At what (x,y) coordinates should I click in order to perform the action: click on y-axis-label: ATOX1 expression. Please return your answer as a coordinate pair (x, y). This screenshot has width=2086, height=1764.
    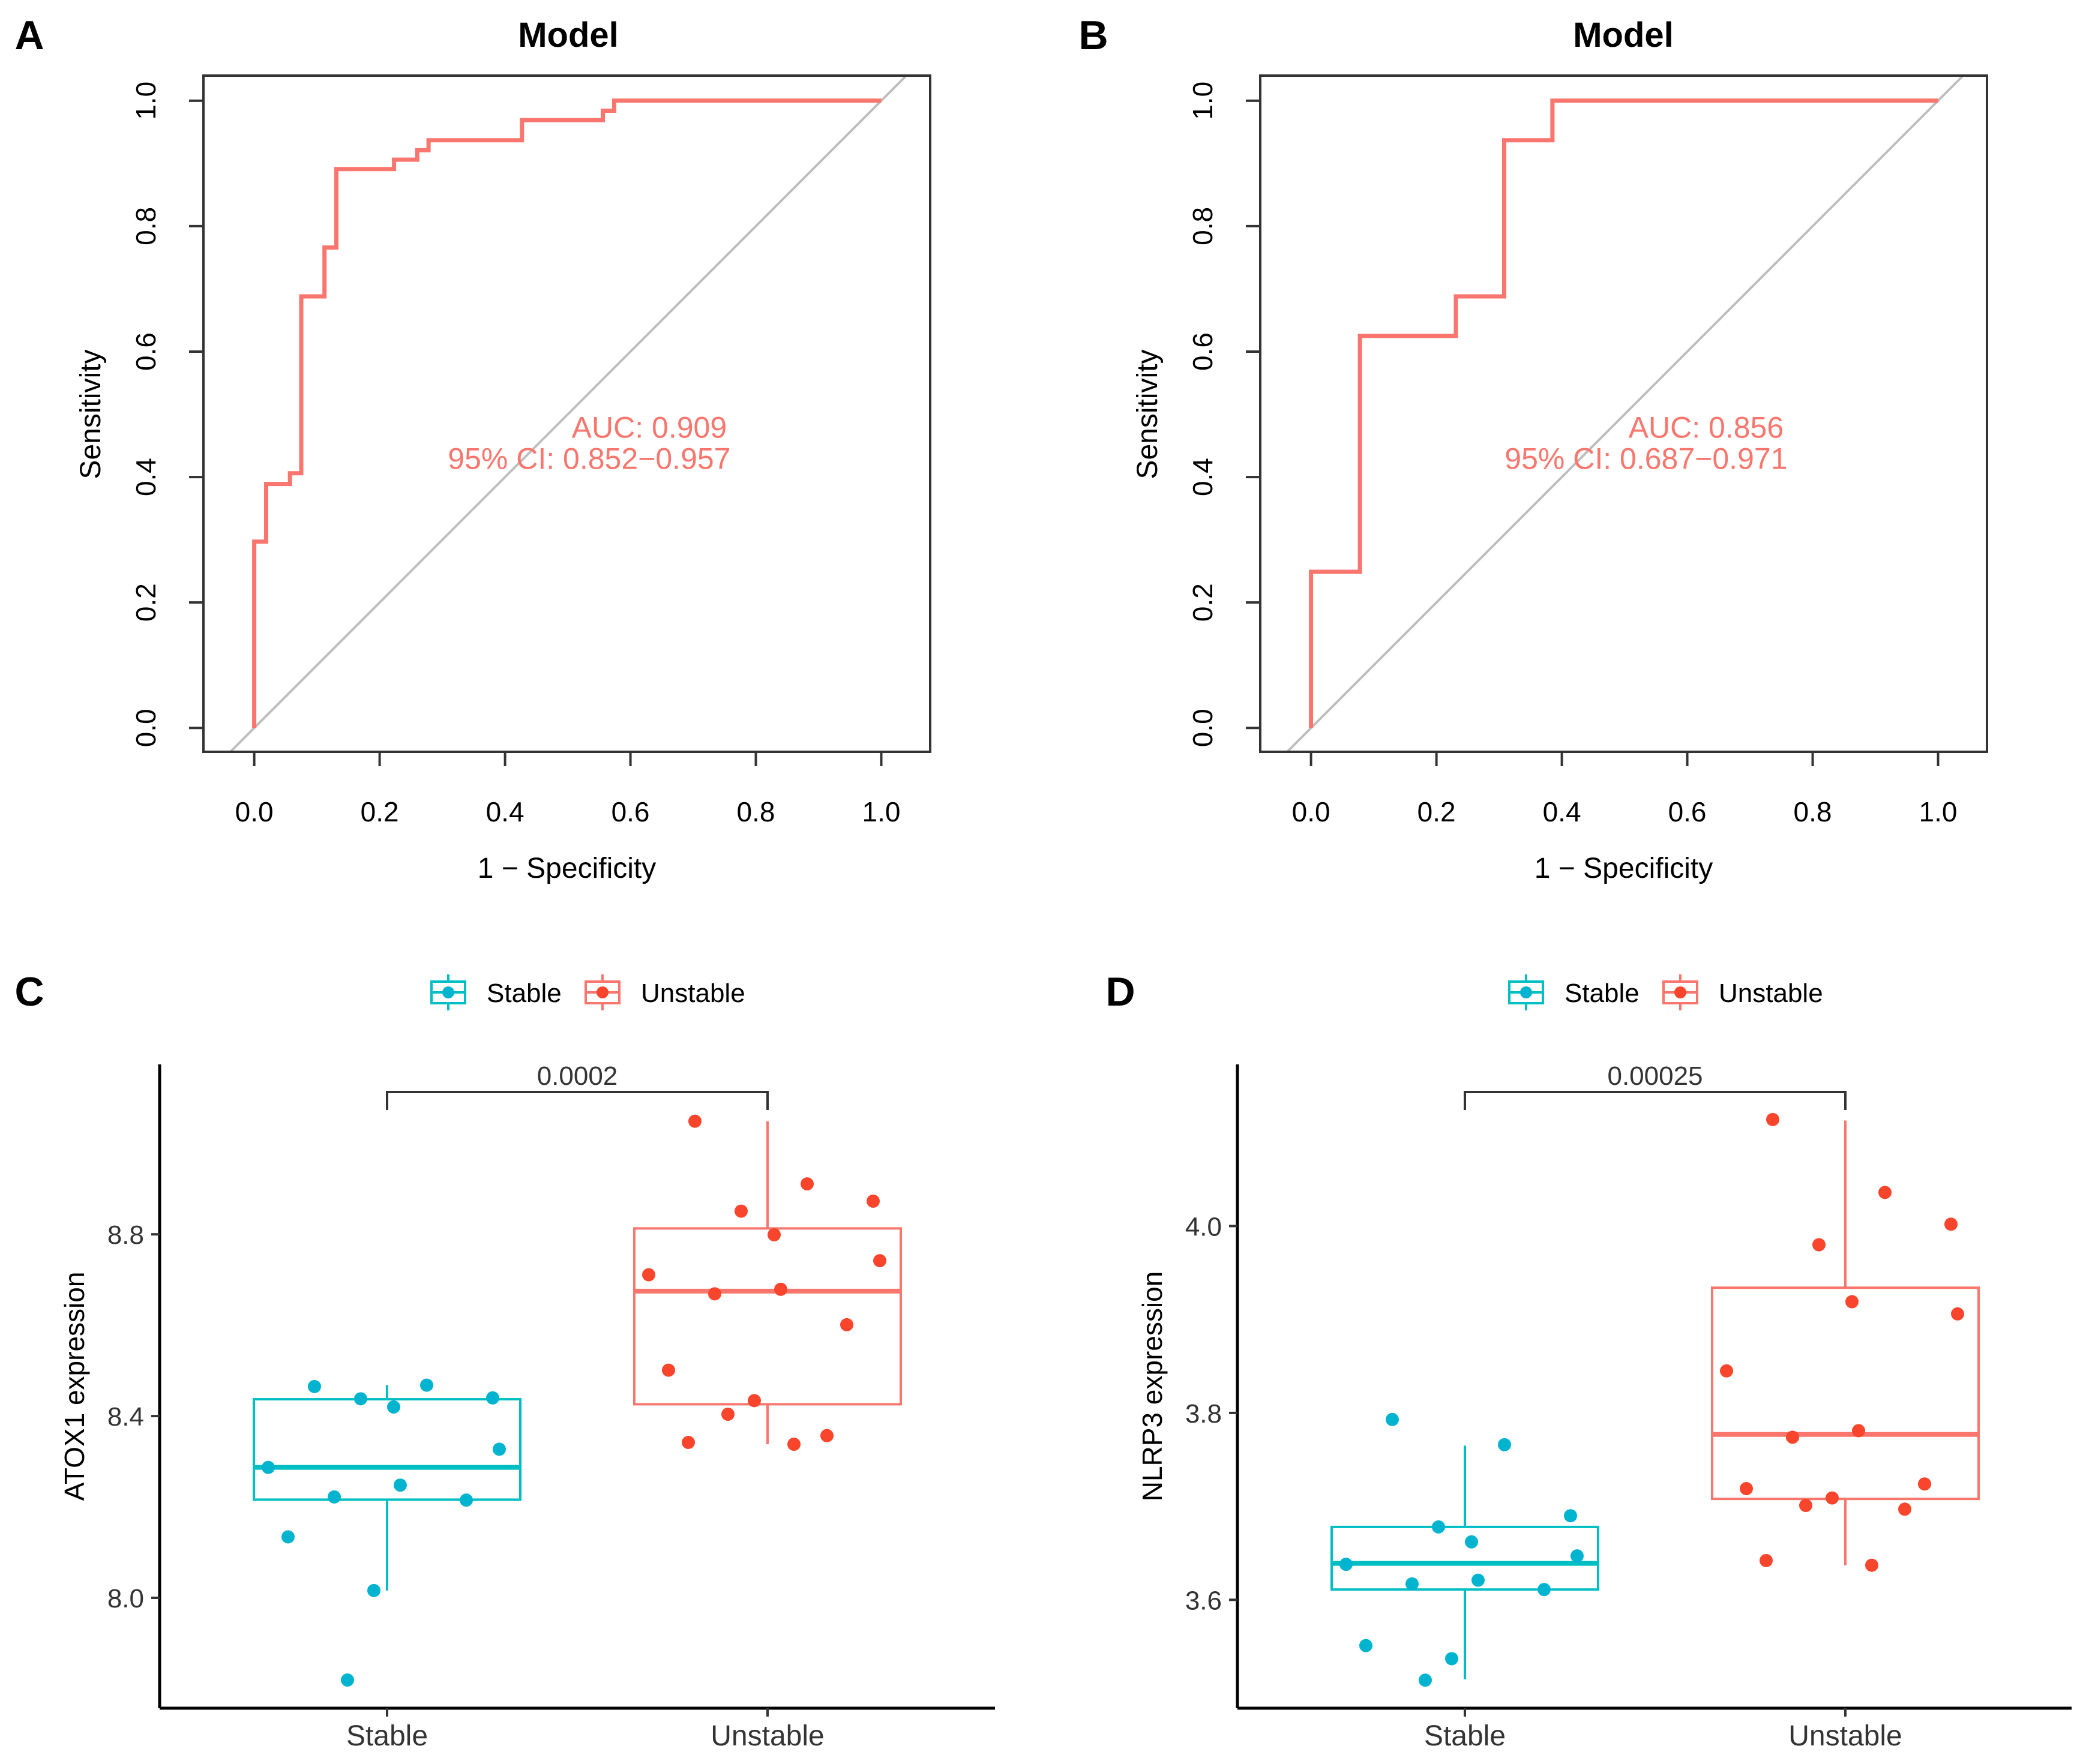
    Looking at the image, I should click on (75, 1386).